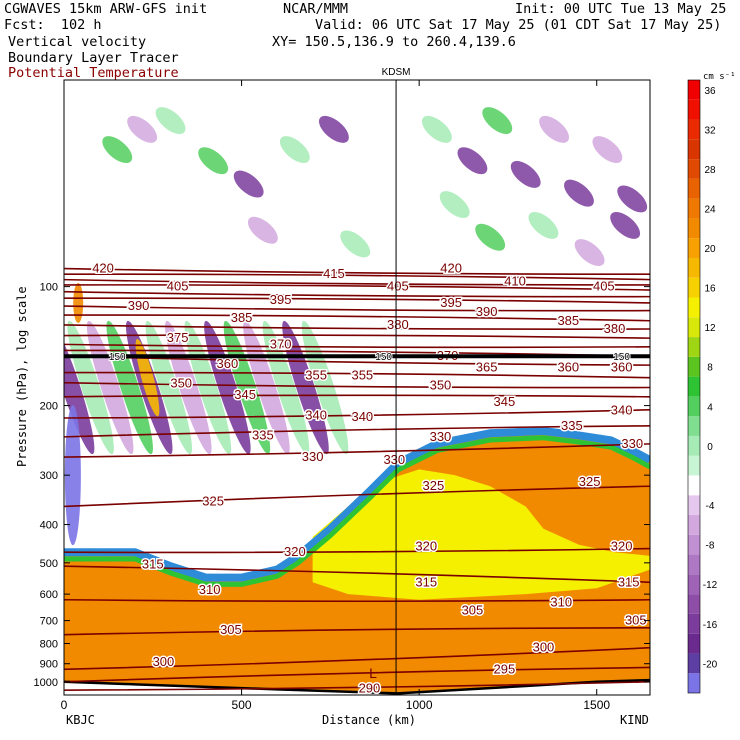 This screenshot has width=740, height=740. Describe the element at coordinates (263, 434) in the screenshot. I see `theta-label: 335` at that location.